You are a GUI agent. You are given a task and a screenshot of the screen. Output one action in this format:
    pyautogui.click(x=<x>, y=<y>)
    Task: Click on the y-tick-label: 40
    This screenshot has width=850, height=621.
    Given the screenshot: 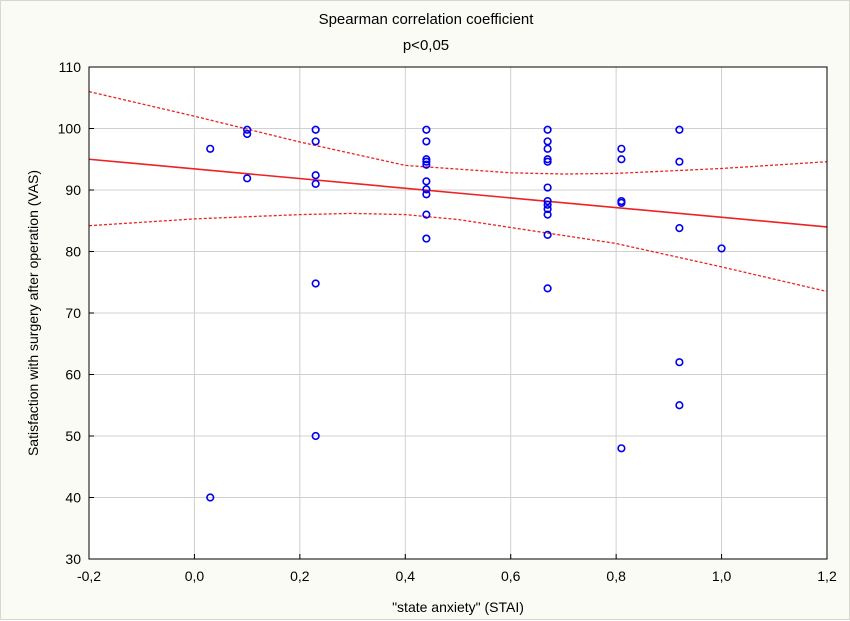 What is the action you would take?
    pyautogui.click(x=73, y=498)
    